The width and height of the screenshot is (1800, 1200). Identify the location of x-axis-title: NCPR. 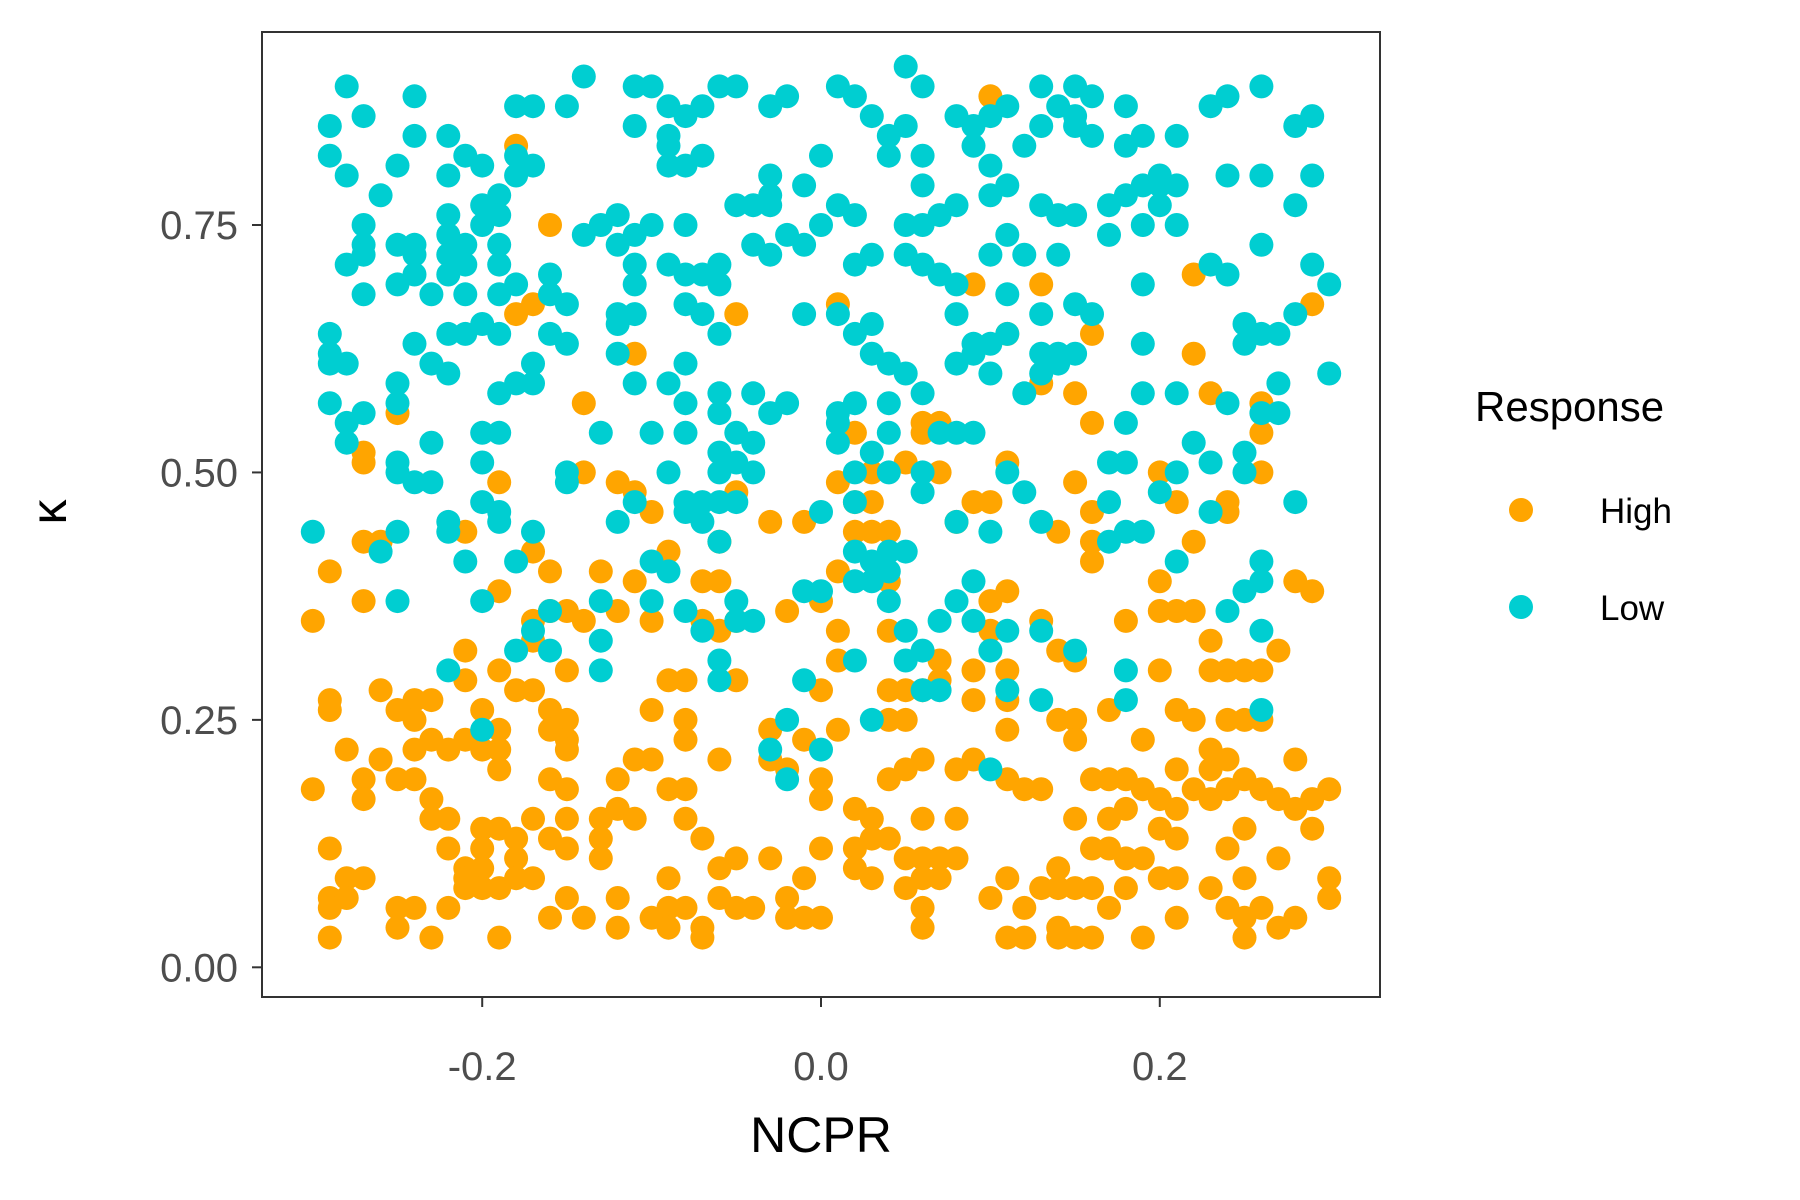
(821, 1135).